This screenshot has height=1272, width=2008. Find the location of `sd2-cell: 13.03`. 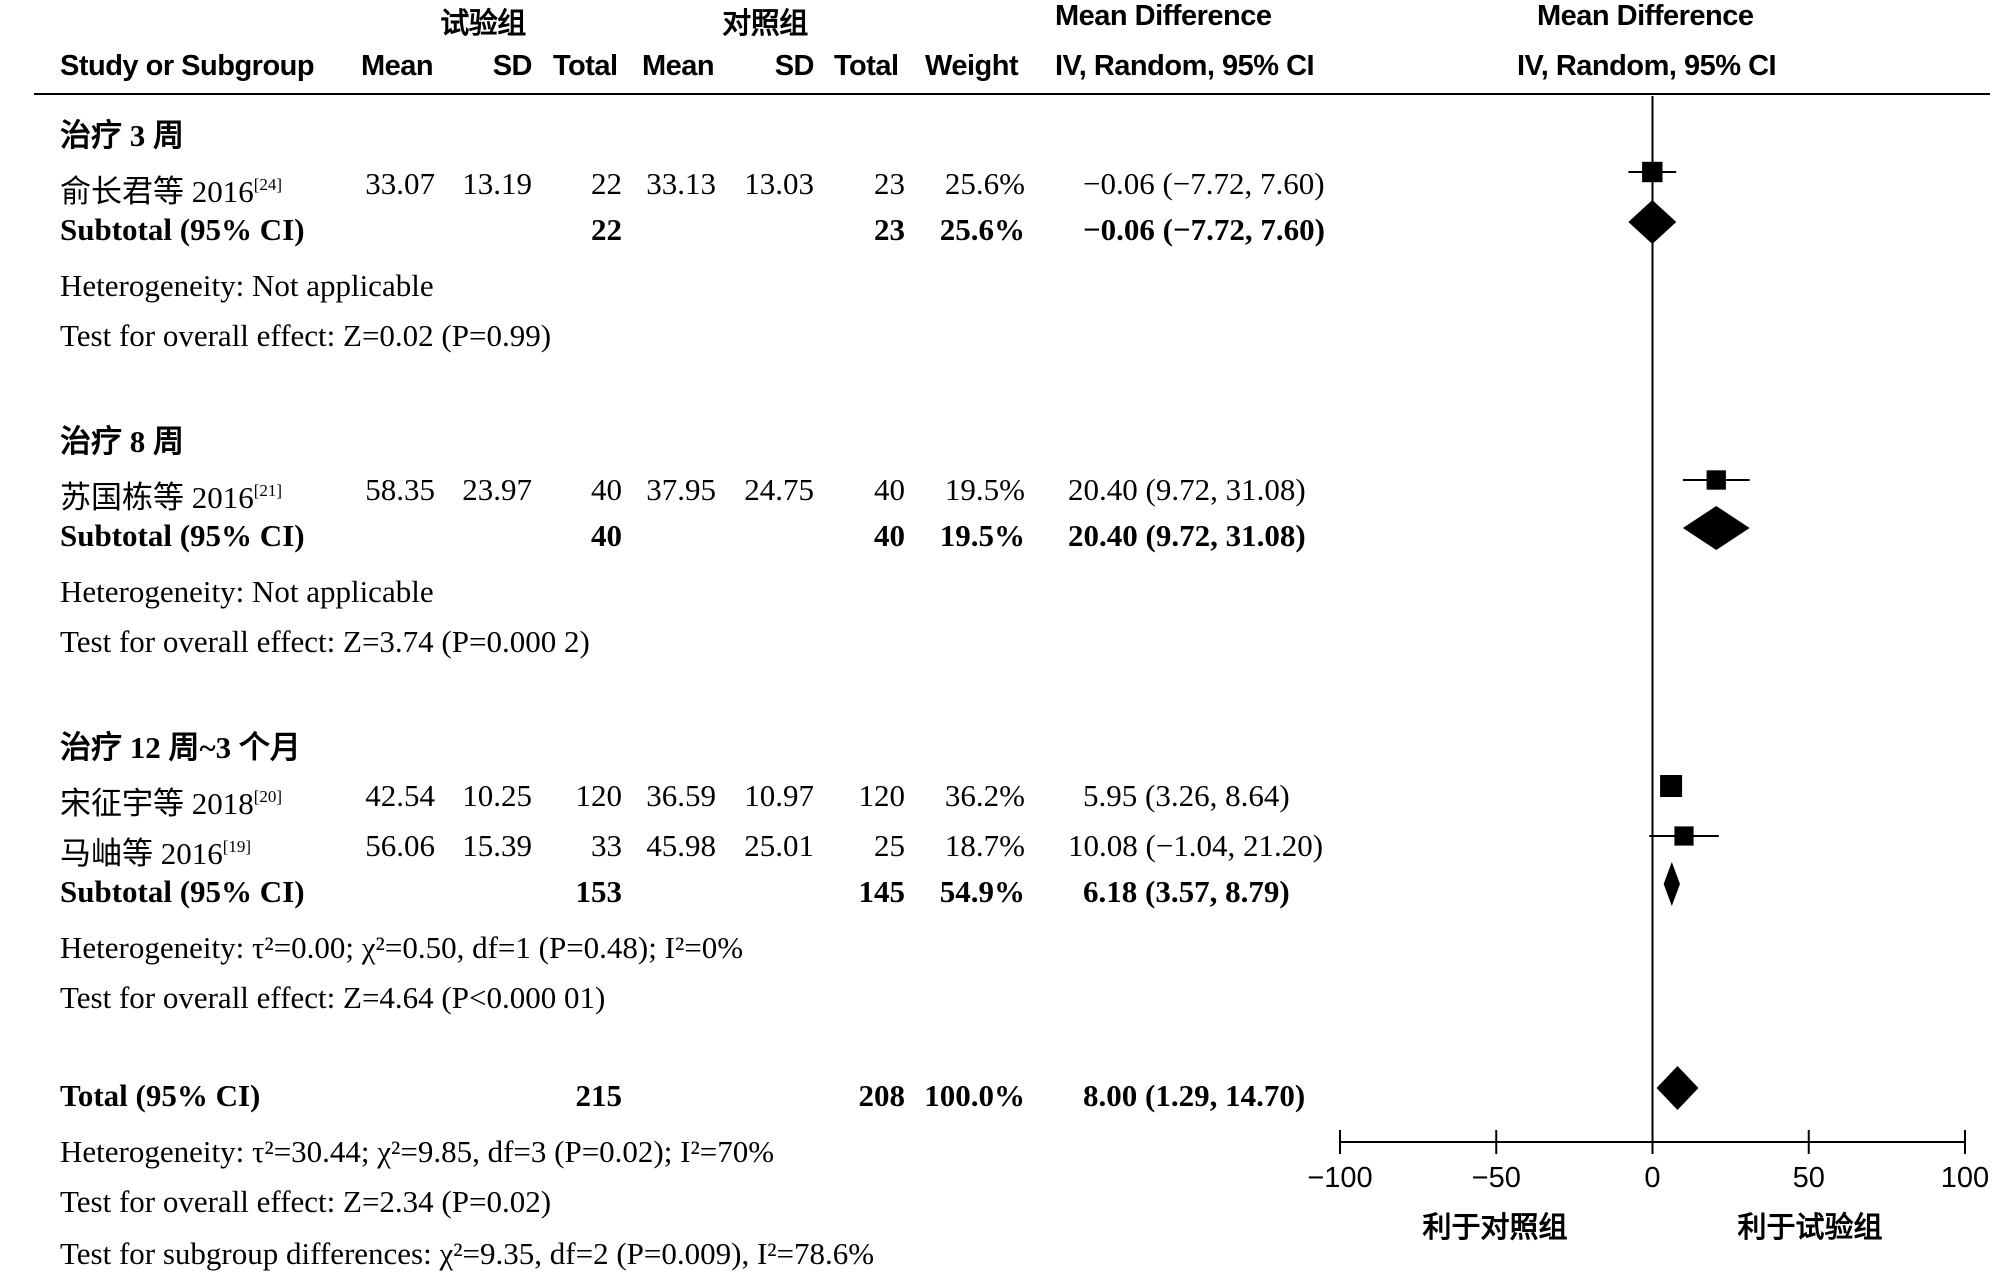

sd2-cell: 13.03 is located at coordinates (779, 183).